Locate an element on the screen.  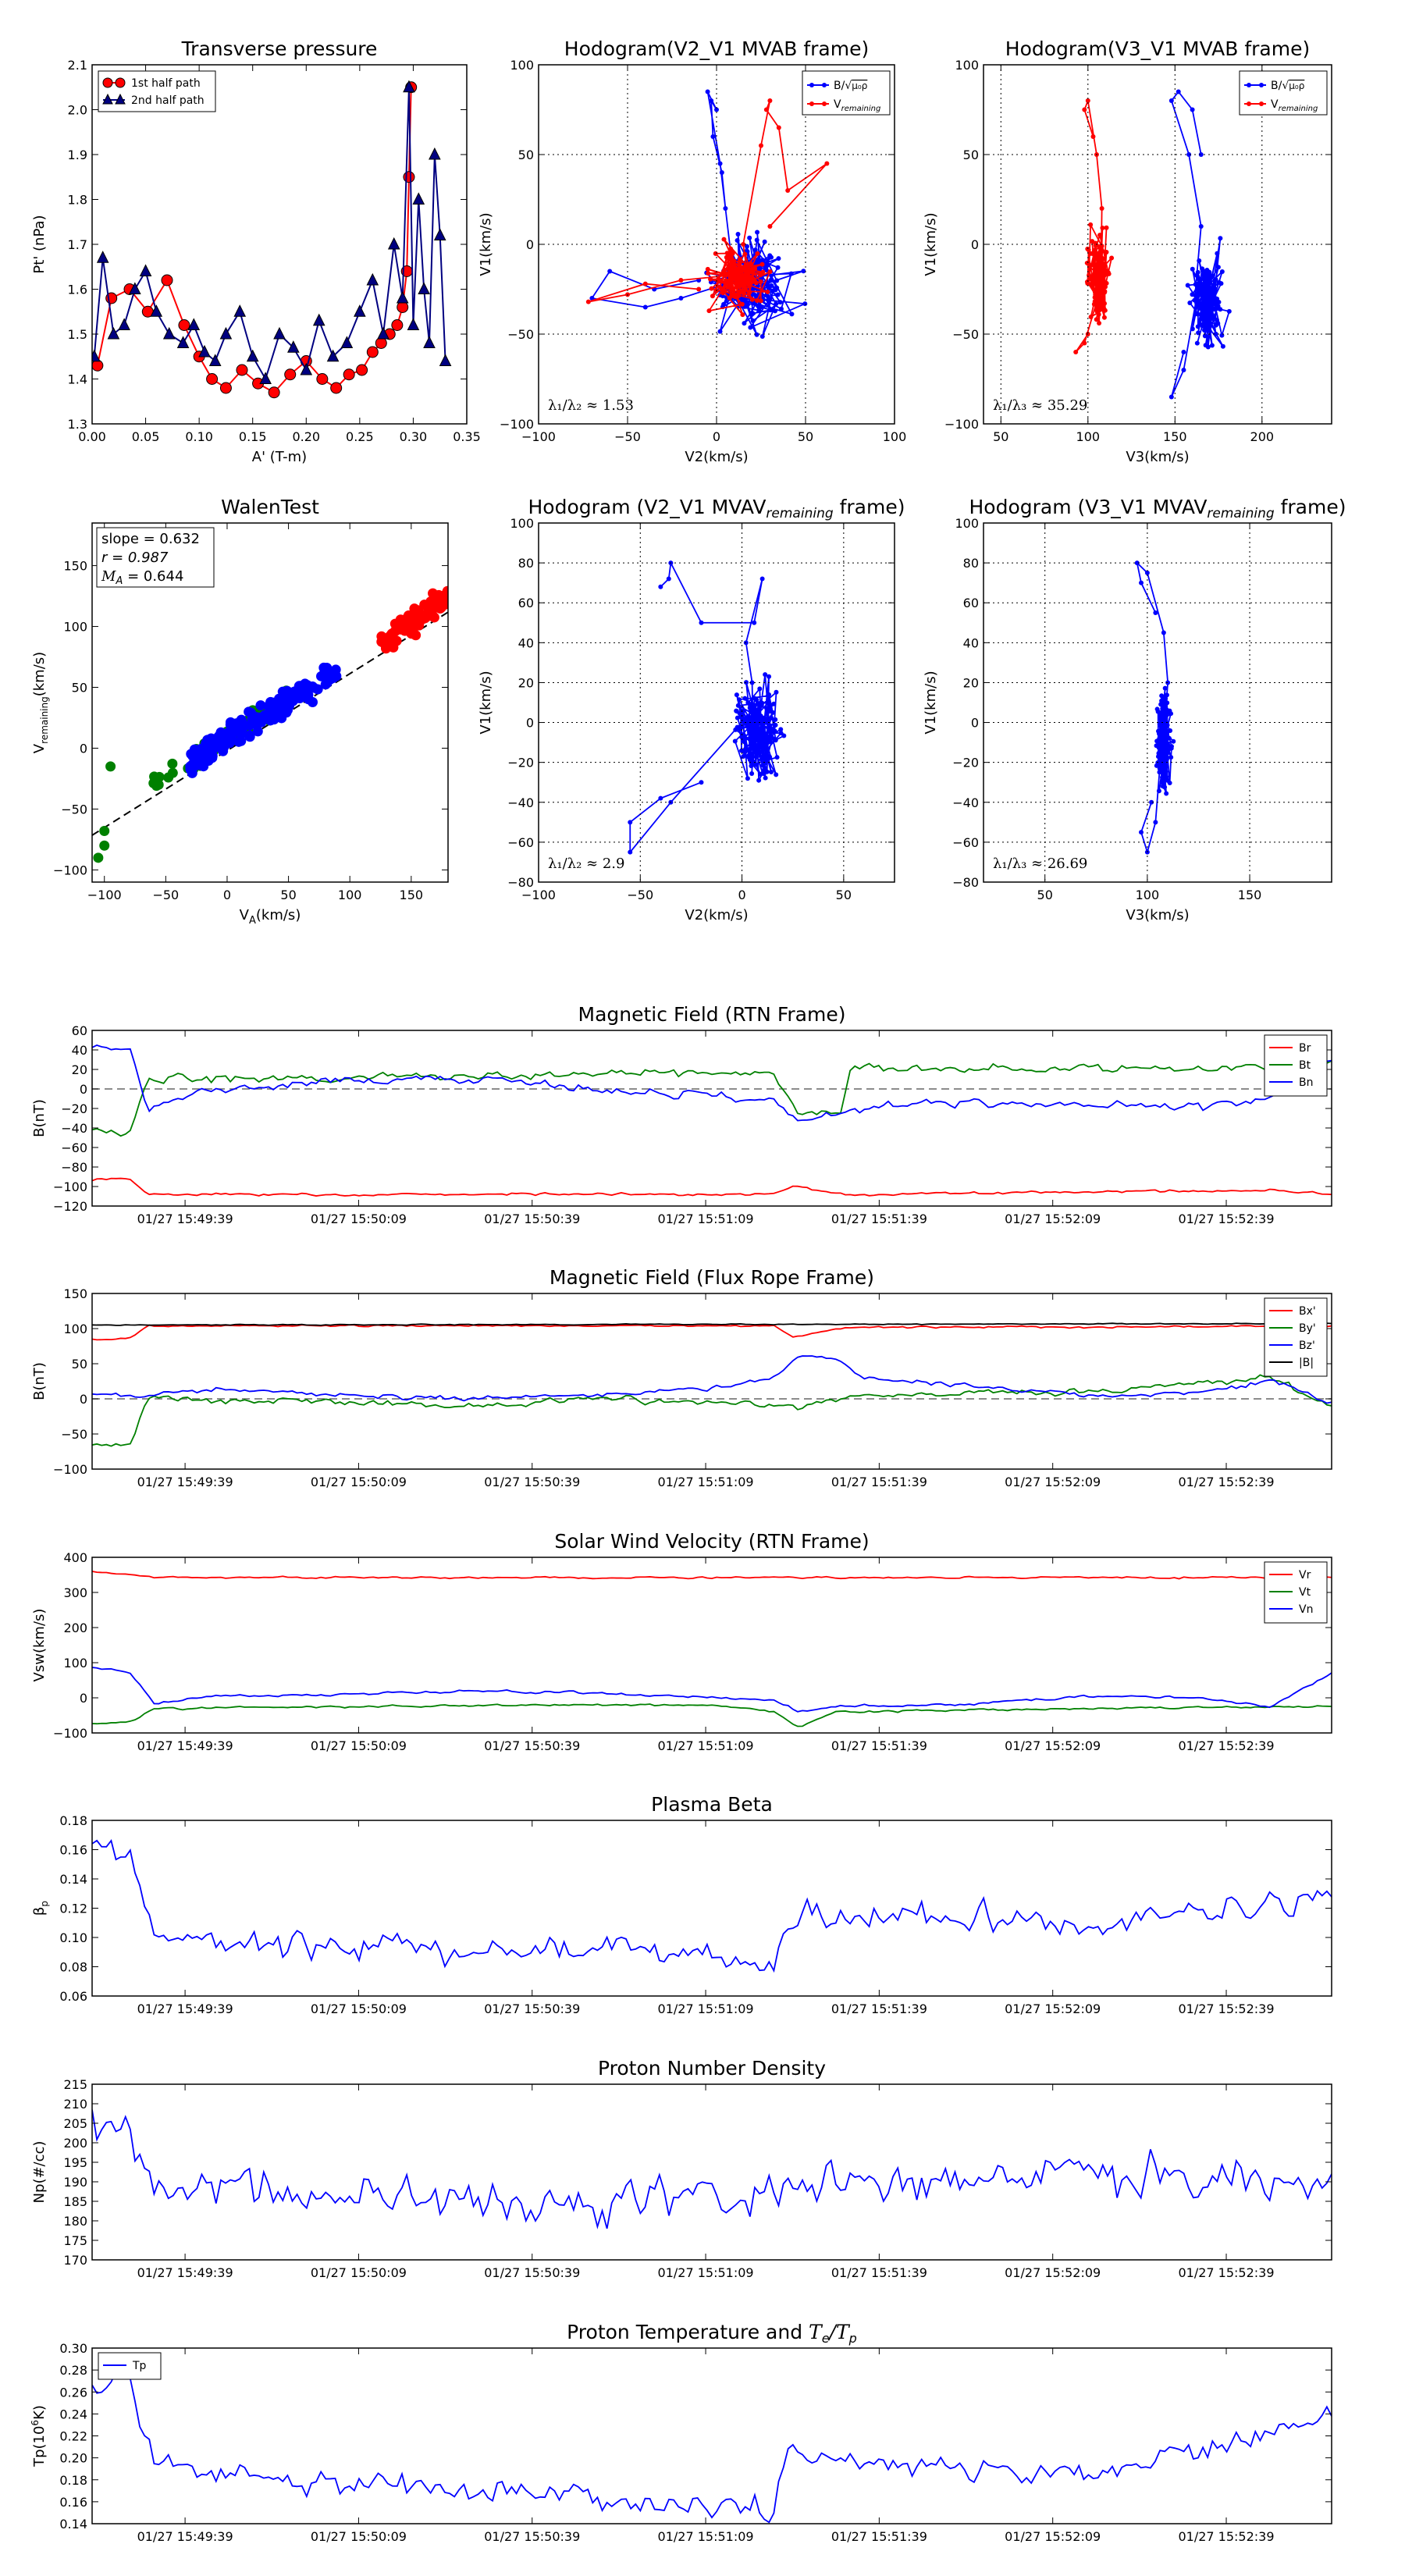
x-tick-label: 150 is located at coordinates (1250, 895).